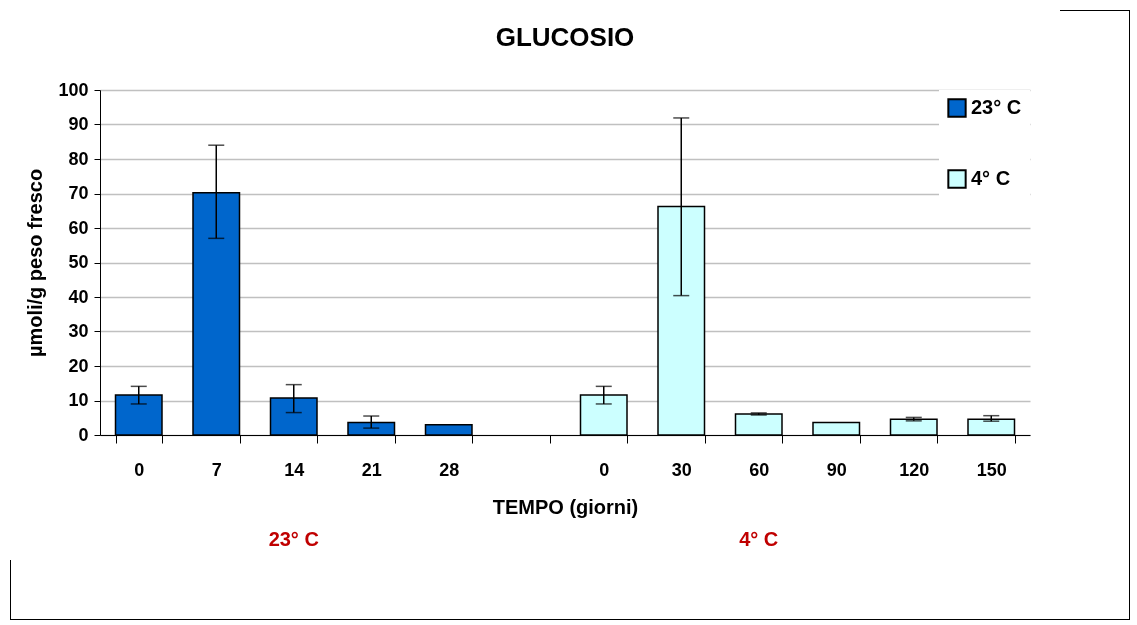 The width and height of the screenshot is (1137, 625). Describe the element at coordinates (991, 469) in the screenshot. I see `x-tick-label: 150` at that location.